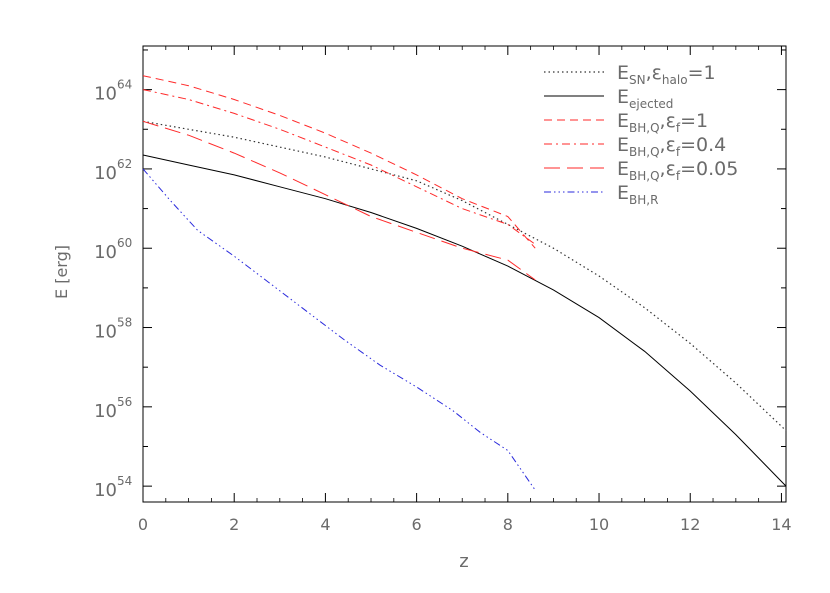  Describe the element at coordinates (61, 272) in the screenshot. I see `y-axis-title: E [erg]` at that location.